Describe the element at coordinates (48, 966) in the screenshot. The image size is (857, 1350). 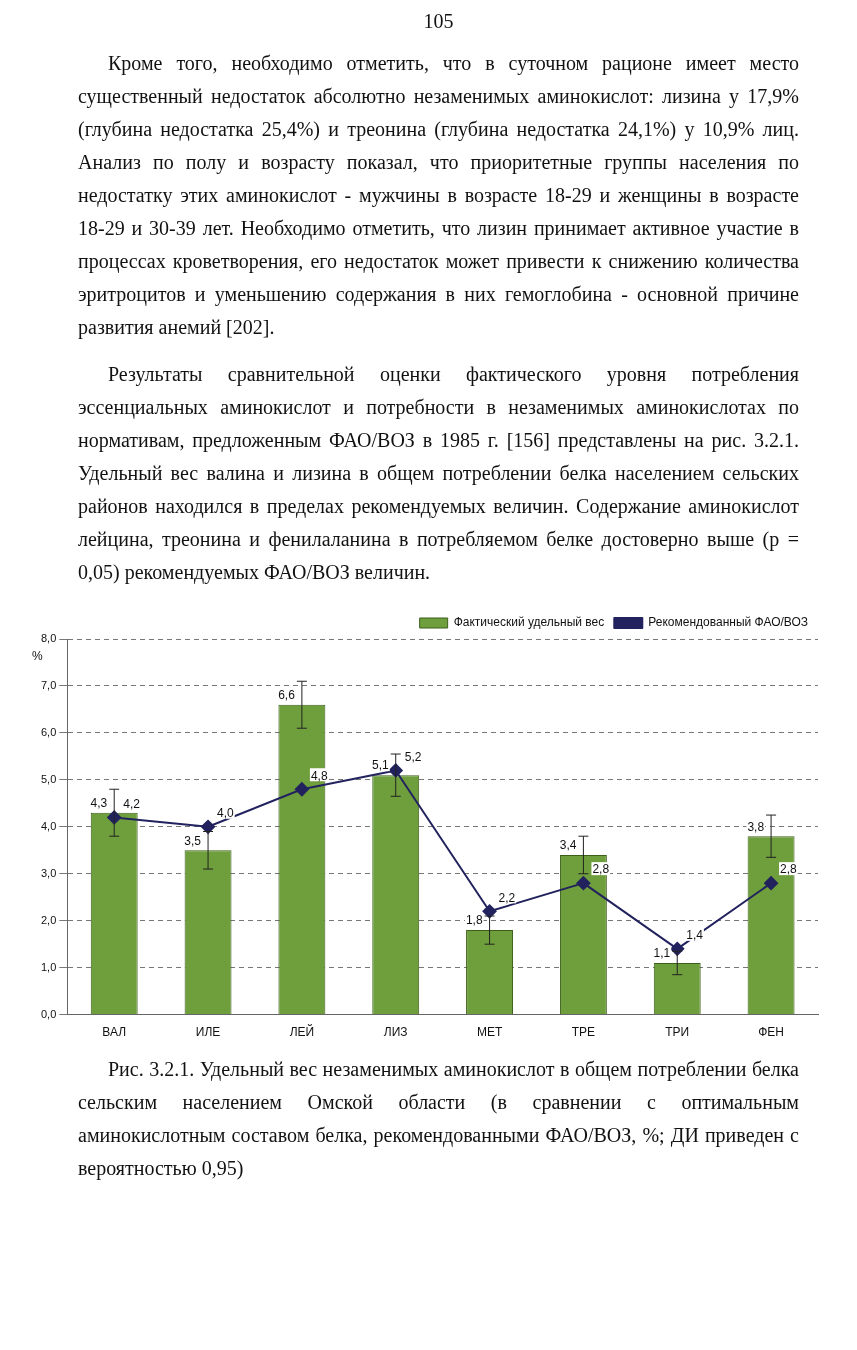
I see `y-tick-label: 1,0` at that location.